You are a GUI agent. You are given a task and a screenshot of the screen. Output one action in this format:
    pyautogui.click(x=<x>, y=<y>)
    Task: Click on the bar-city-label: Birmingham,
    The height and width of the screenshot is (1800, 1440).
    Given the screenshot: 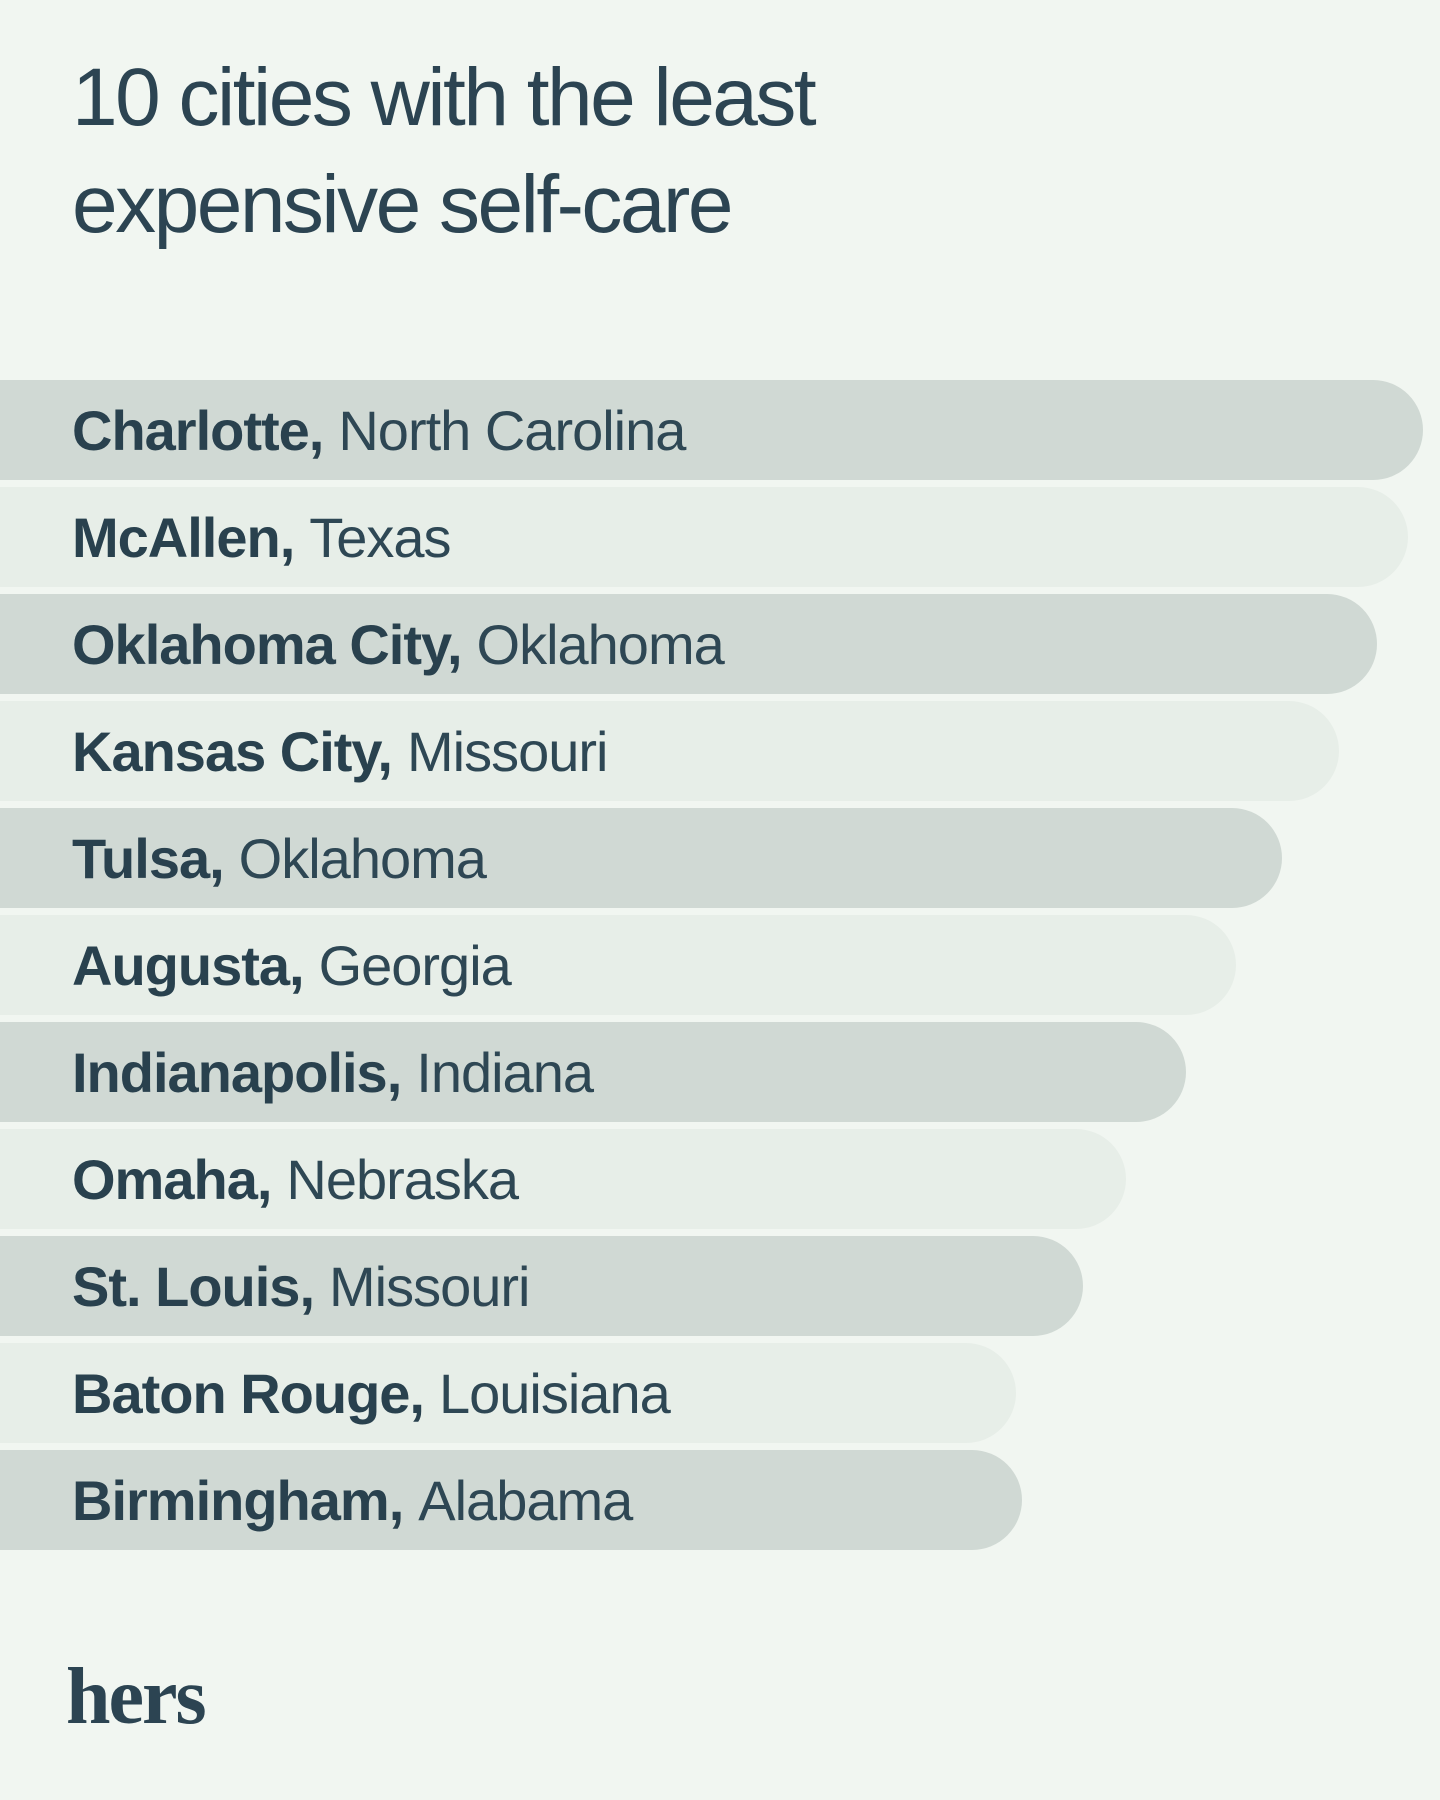 What is the action you would take?
    pyautogui.click(x=238, y=1500)
    